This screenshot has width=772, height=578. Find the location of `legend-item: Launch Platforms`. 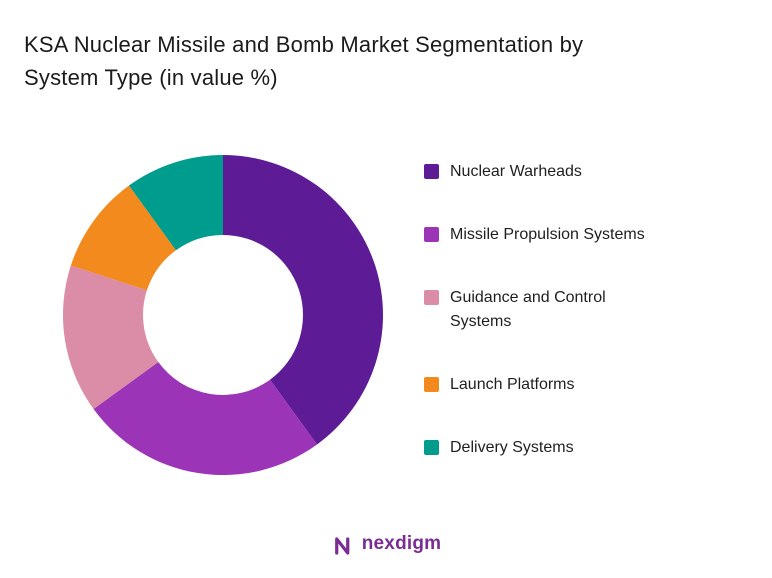

legend-item: Launch Platforms is located at coordinates (574, 385).